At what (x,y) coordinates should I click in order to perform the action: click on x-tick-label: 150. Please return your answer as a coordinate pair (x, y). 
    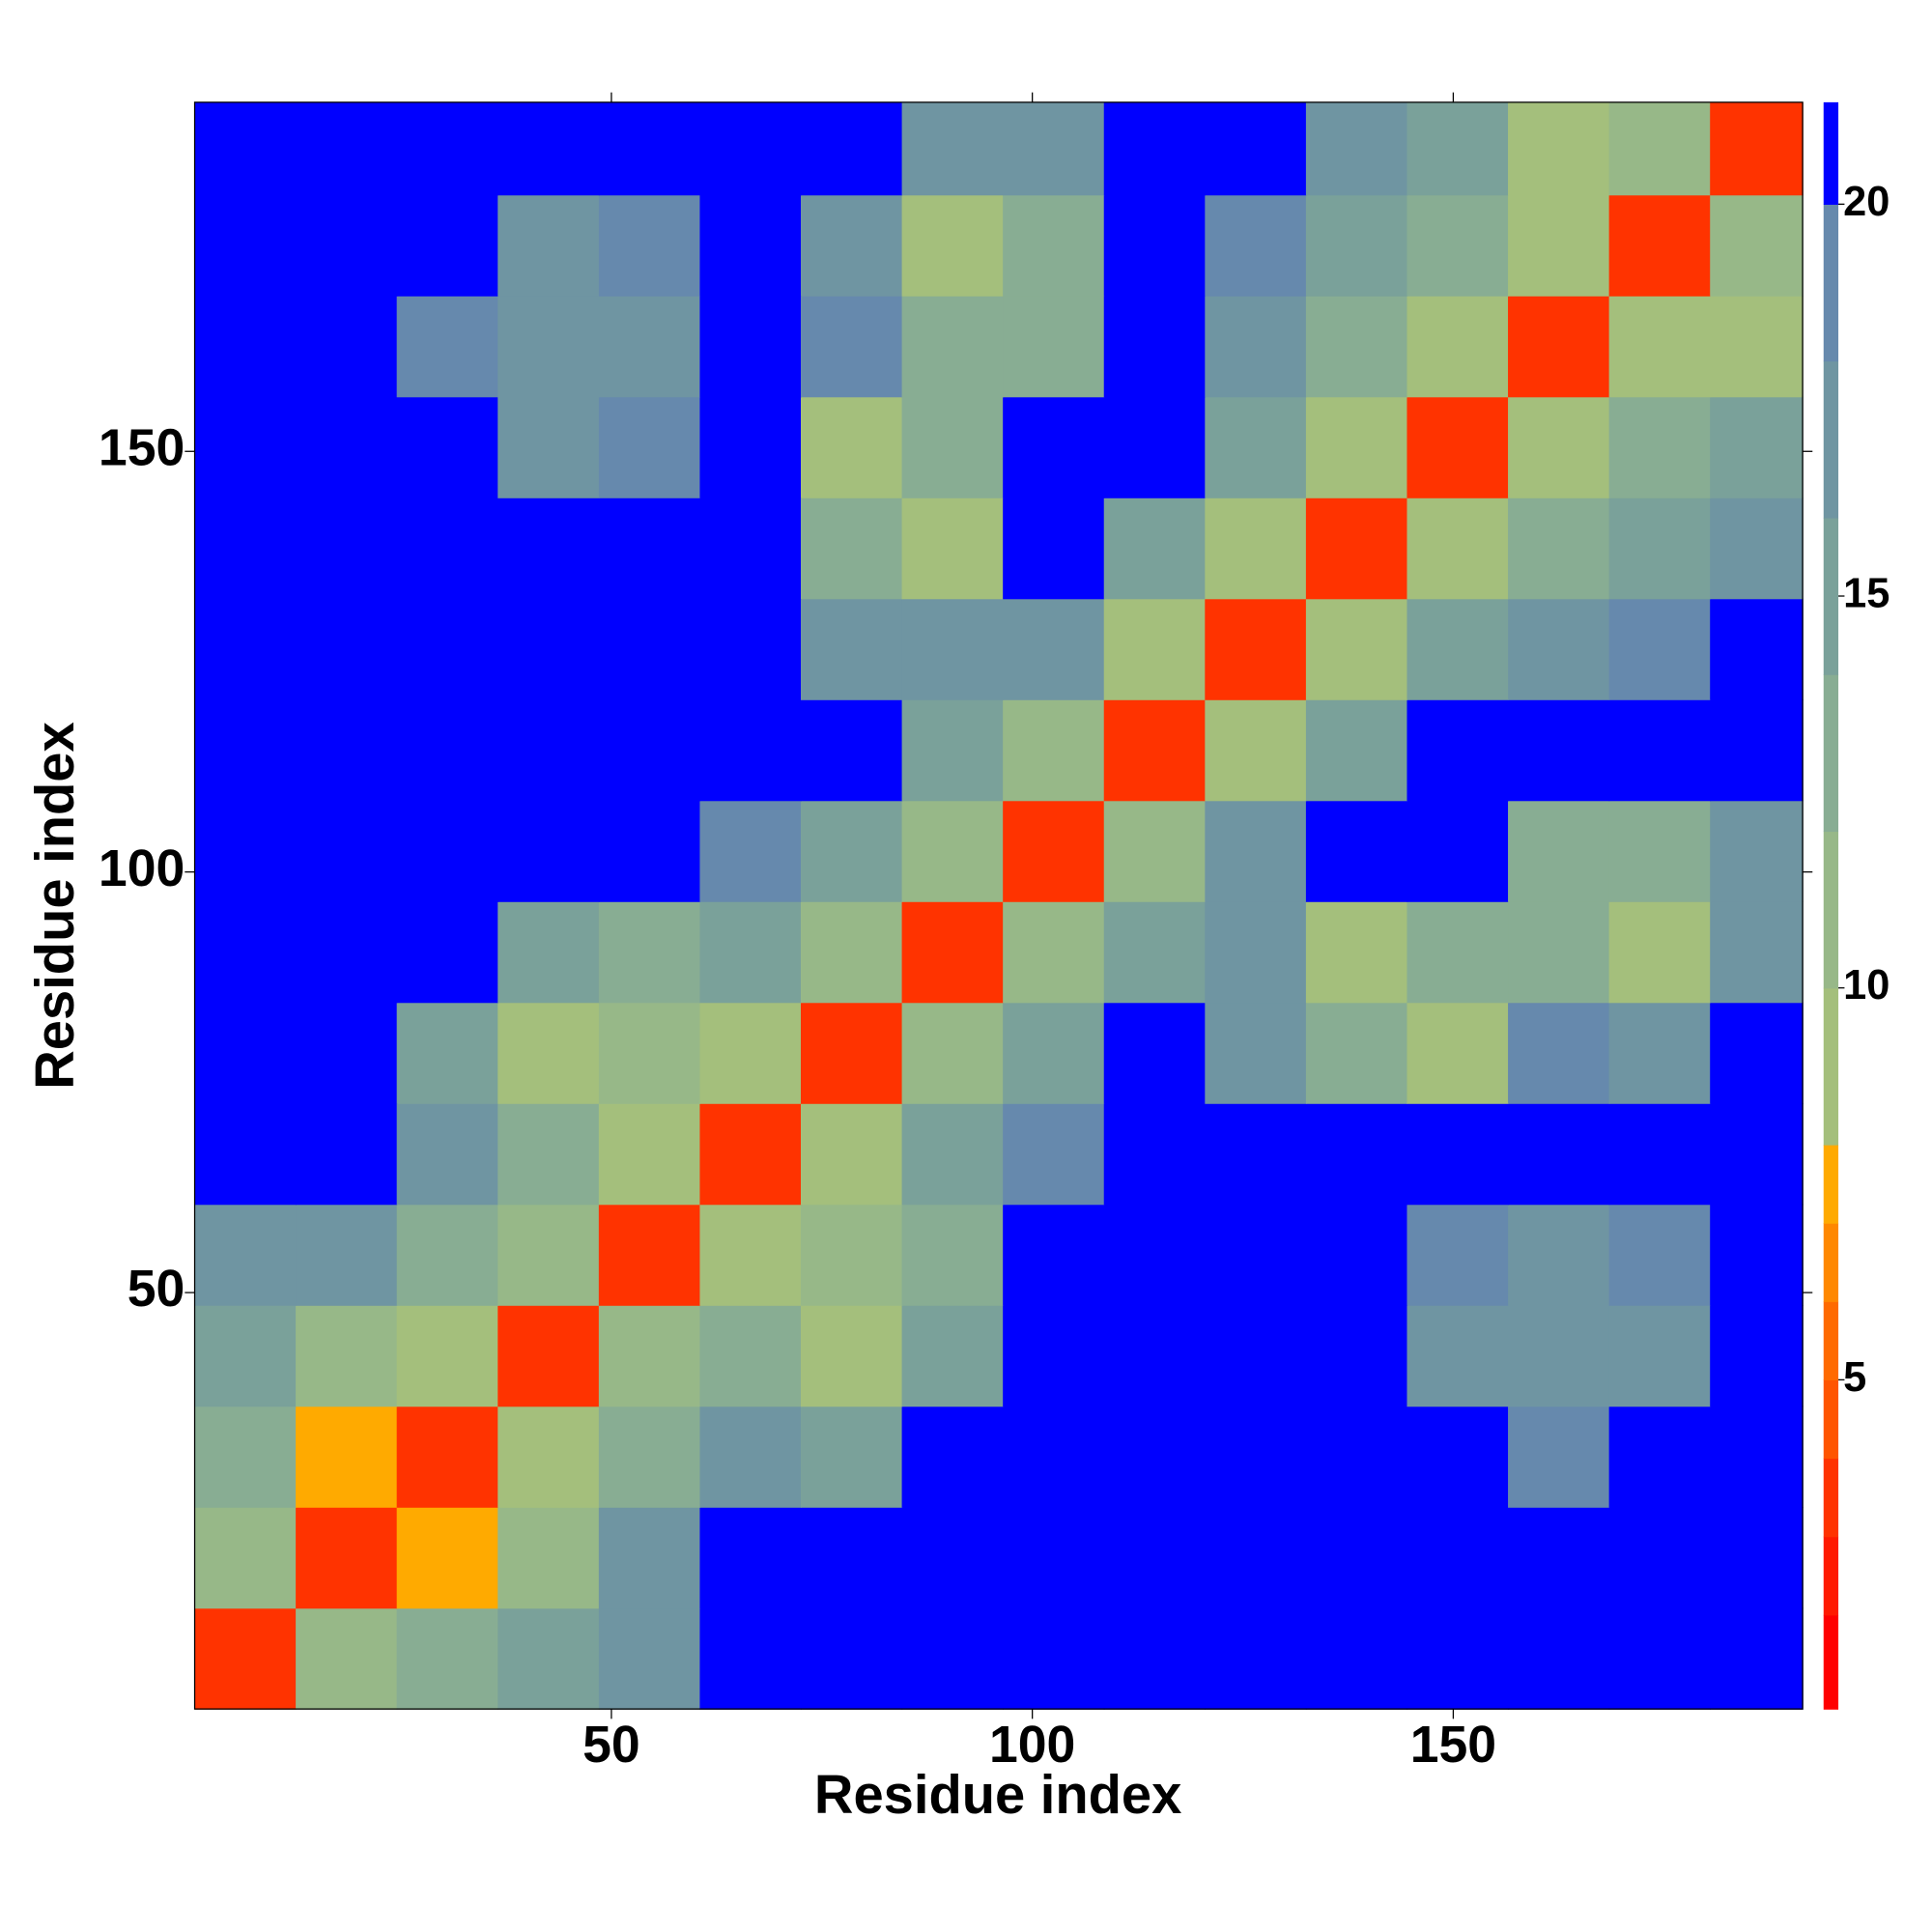
    Looking at the image, I should click on (1453, 1745).